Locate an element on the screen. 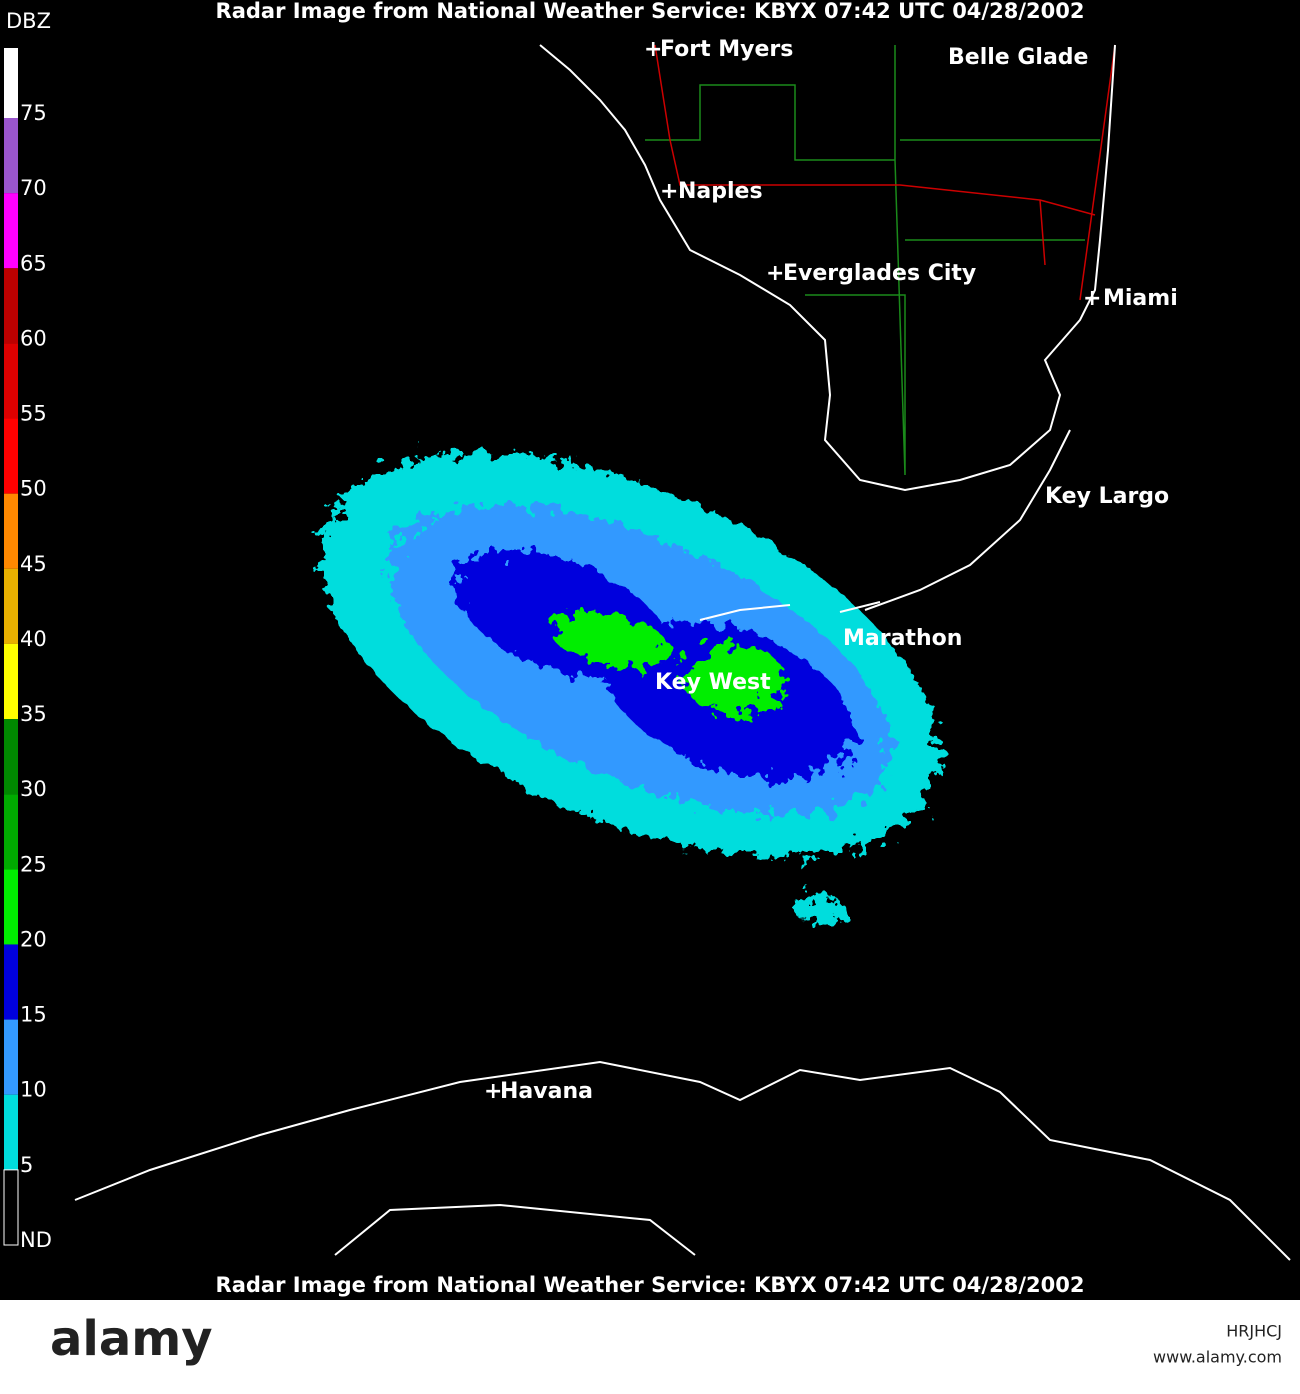  legend-label: 10 is located at coordinates (33, 1090).